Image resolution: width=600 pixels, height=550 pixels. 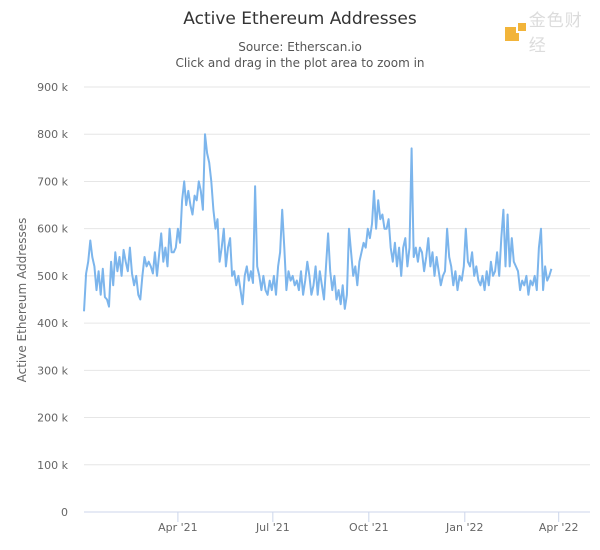 What do you see at coordinates (52, 229) in the screenshot?
I see `y-tick-label: 600 k` at bounding box center [52, 229].